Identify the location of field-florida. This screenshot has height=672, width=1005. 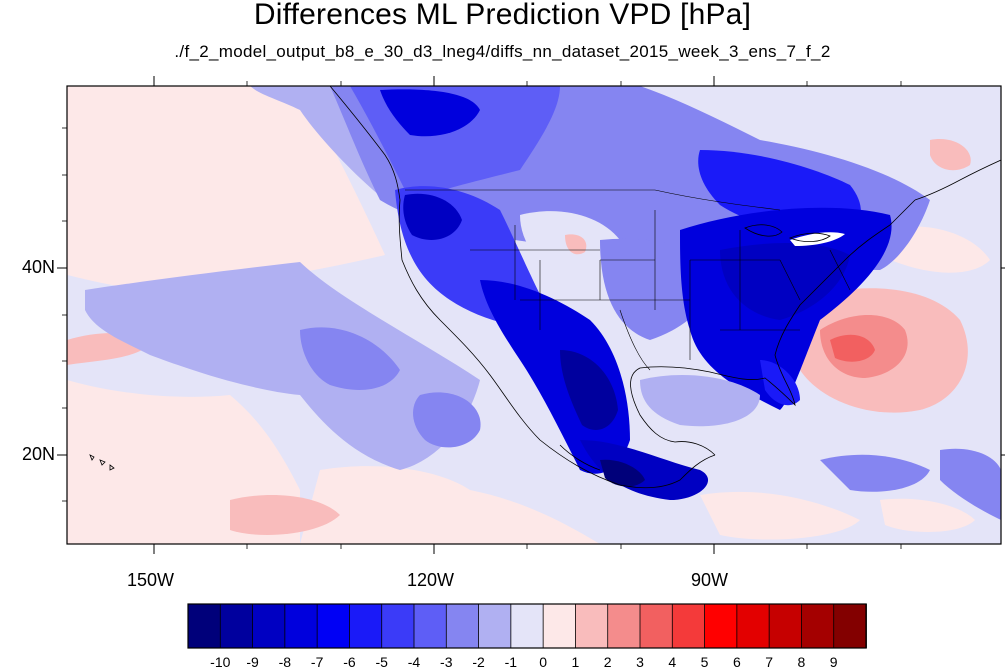
(780, 383).